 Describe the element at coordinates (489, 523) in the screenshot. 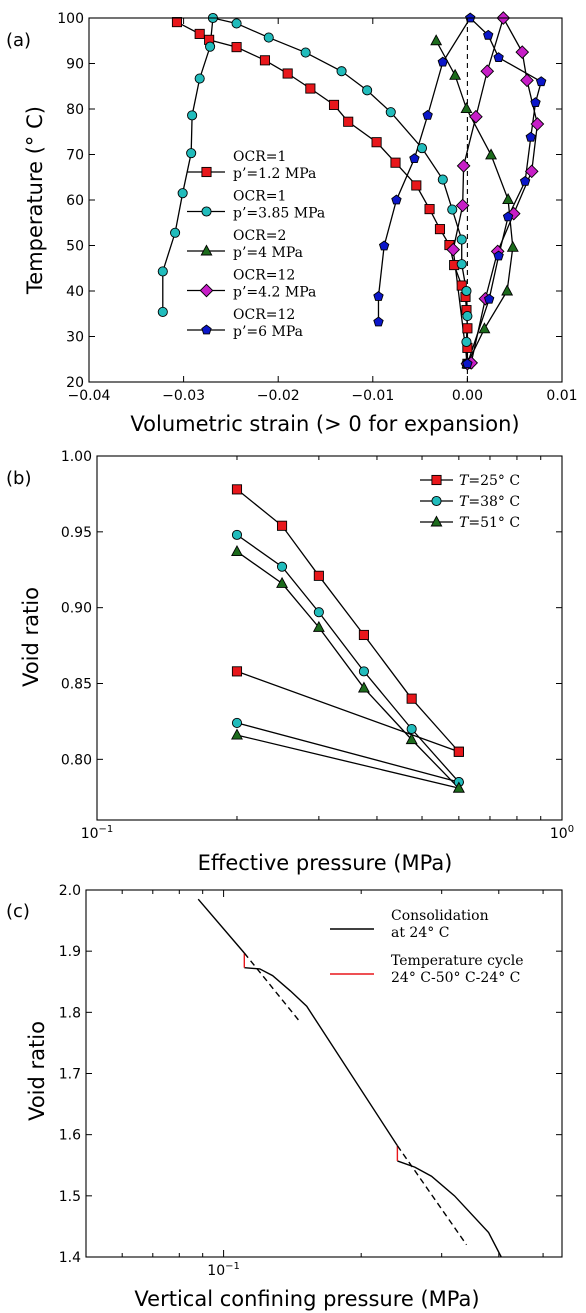

I see `panel-b-legend-label-2: T=51° C` at that location.